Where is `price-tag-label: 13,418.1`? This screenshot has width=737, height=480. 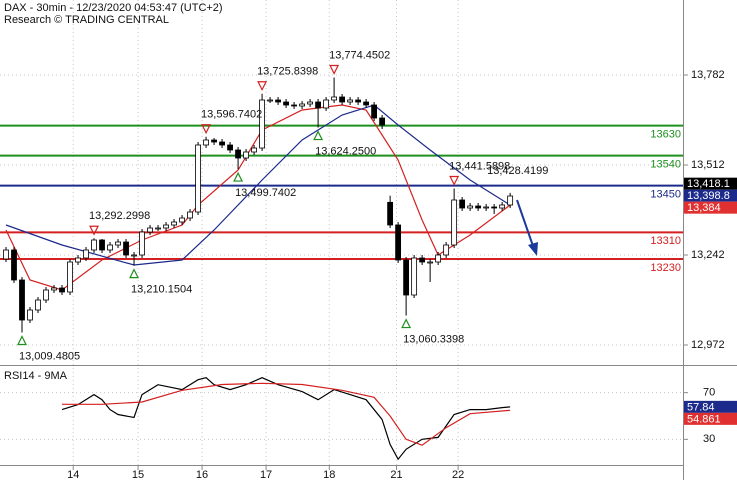 price-tag-label: 13,418.1 is located at coordinates (708, 184).